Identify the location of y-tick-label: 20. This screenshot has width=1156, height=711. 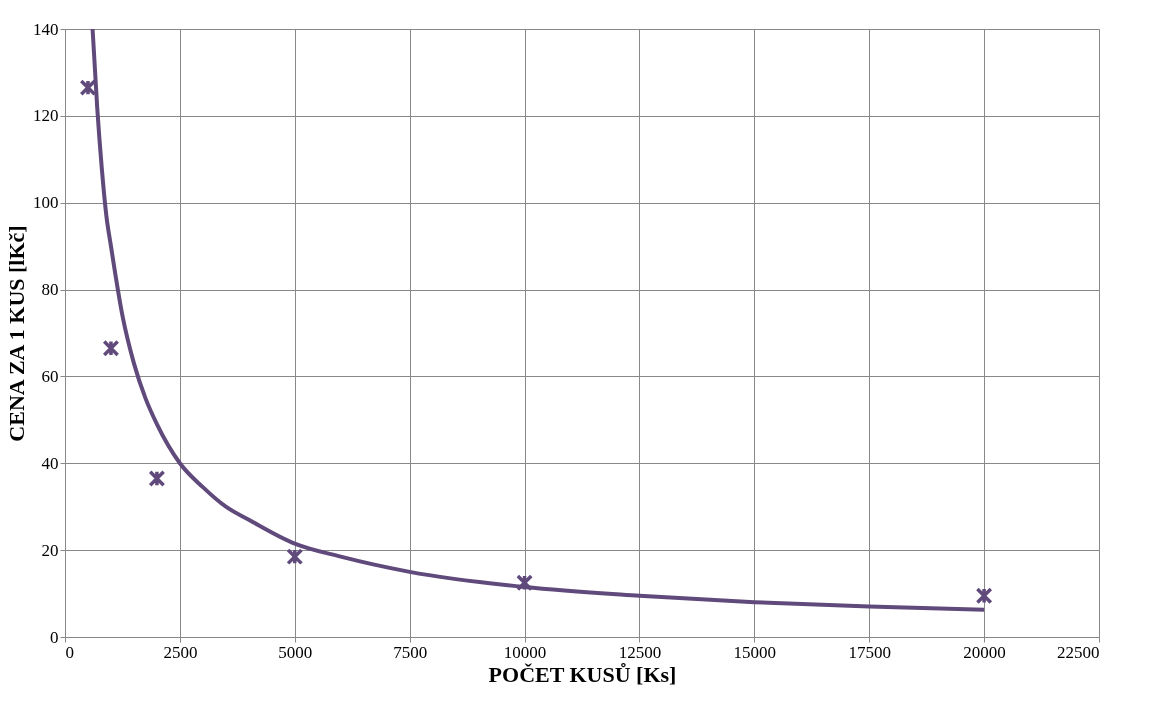
(50, 550).